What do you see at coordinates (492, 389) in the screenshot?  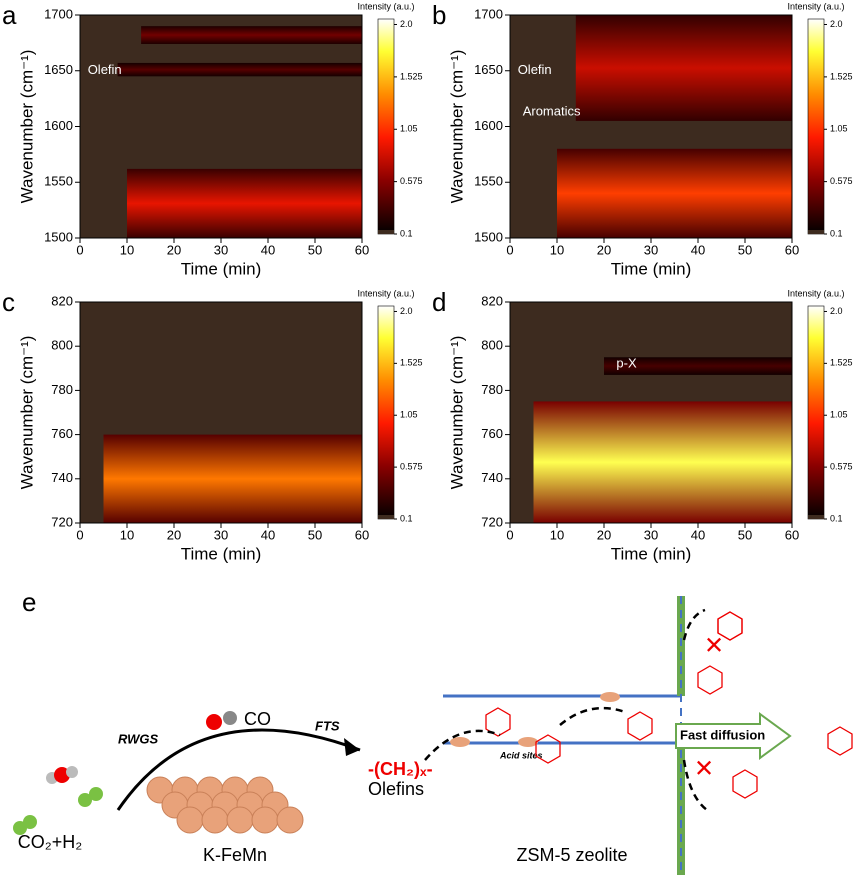 I see `y-tick-label: 780` at bounding box center [492, 389].